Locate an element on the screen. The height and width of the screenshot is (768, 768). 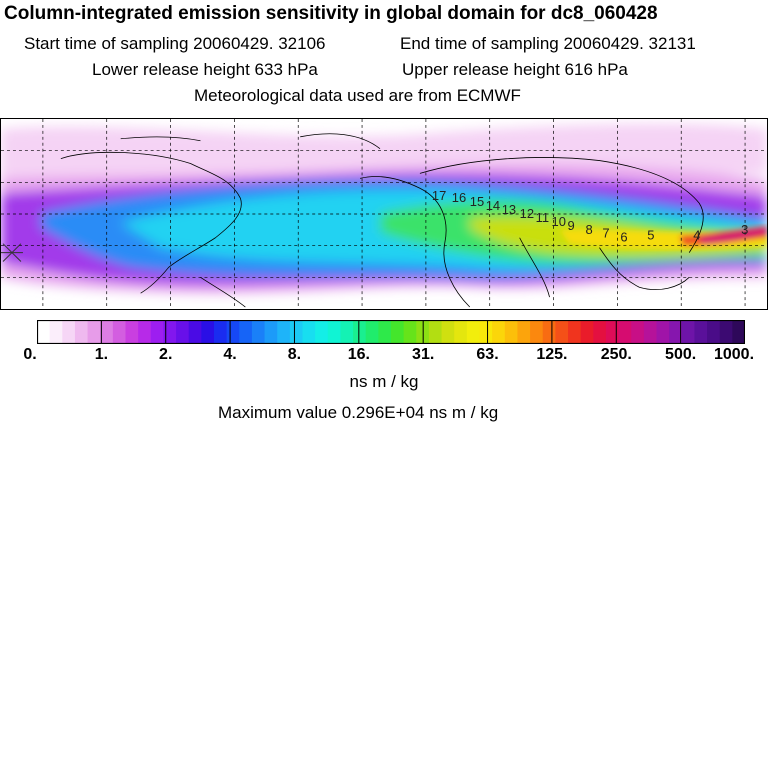
colorbar is located at coordinates (391, 332).